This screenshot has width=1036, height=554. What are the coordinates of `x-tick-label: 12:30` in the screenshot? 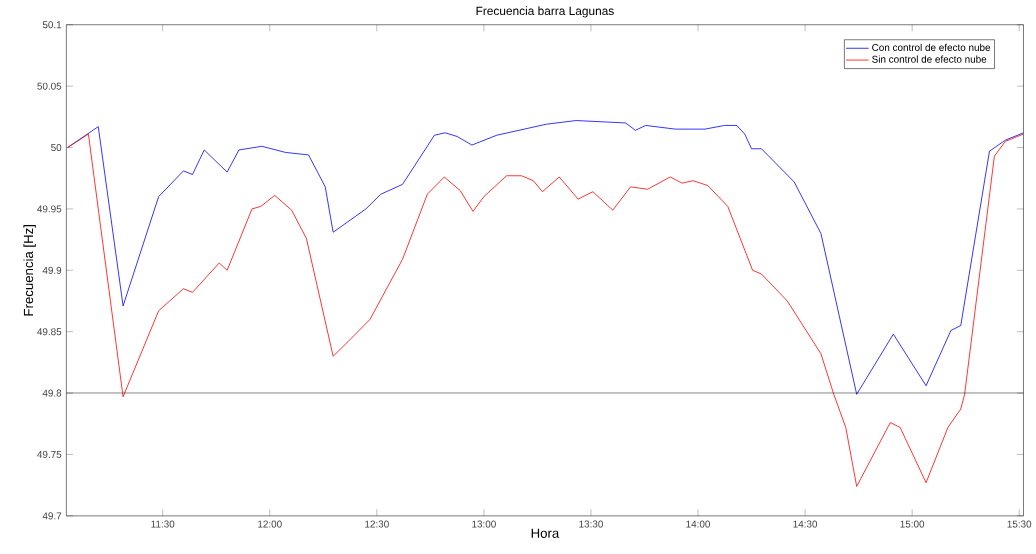 It's located at (377, 524).